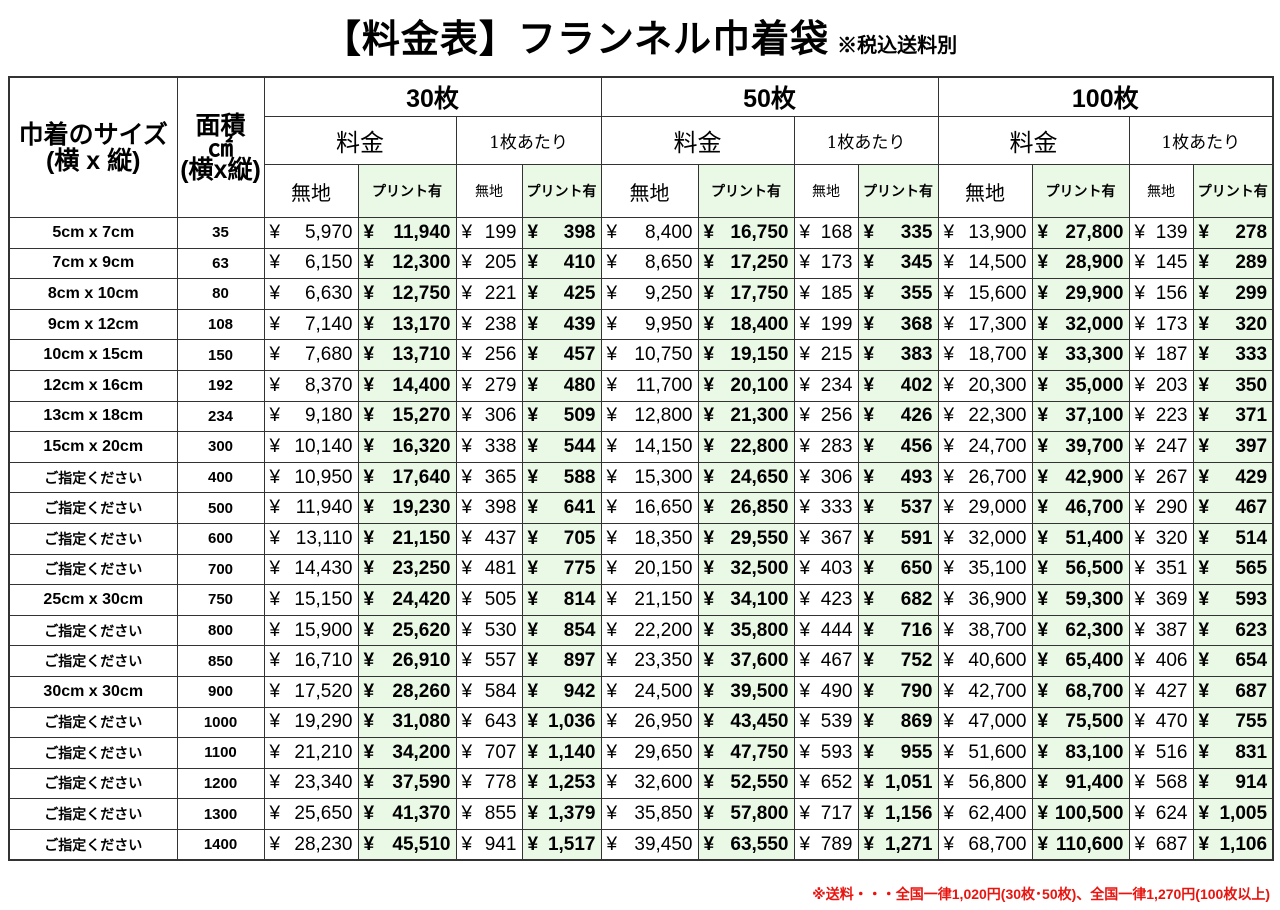  I want to click on price-value: 13,900, so click(997, 232).